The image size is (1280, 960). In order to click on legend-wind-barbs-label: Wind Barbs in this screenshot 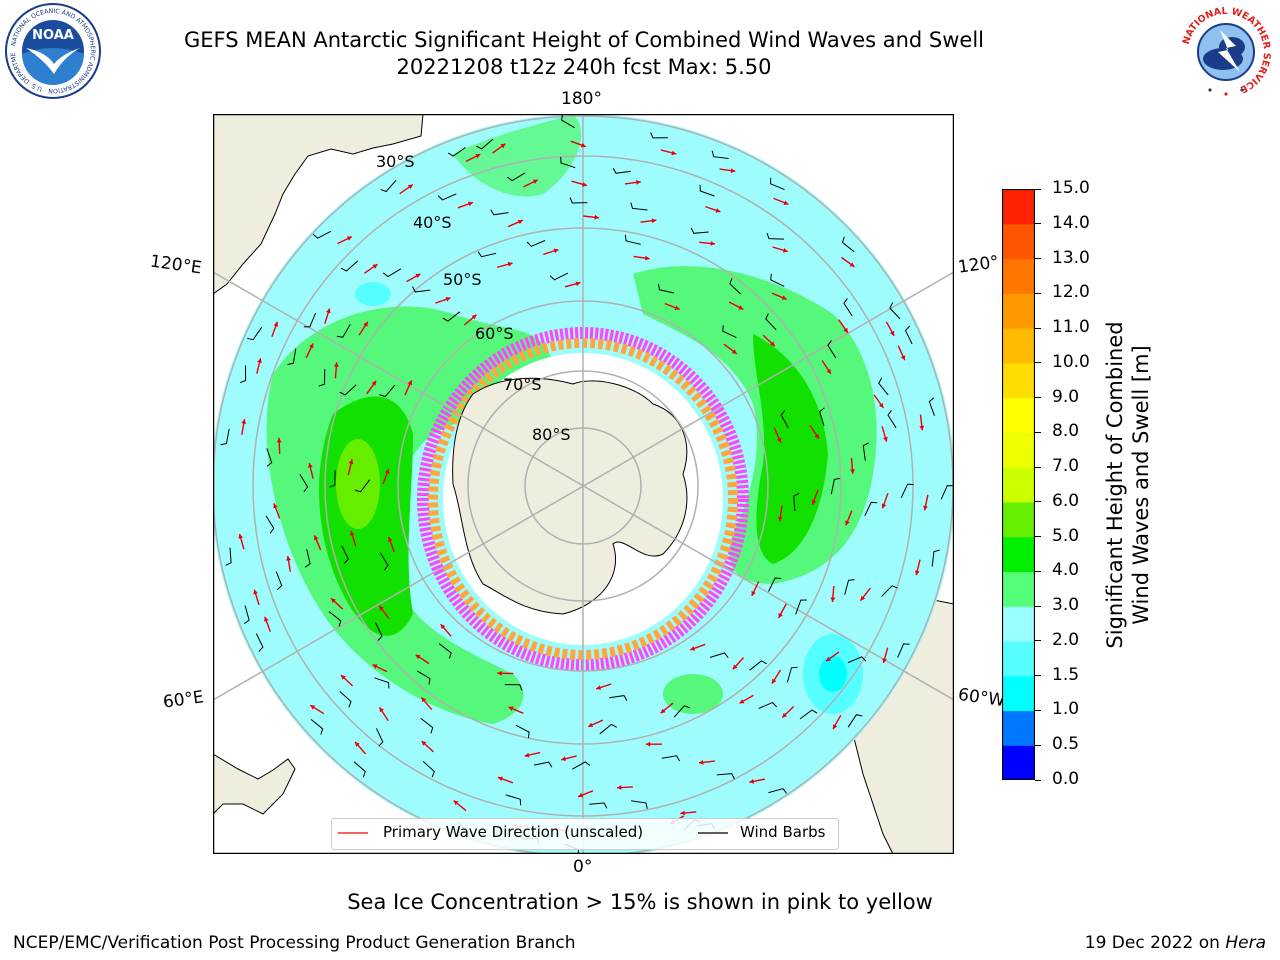, I will do `click(783, 832)`.